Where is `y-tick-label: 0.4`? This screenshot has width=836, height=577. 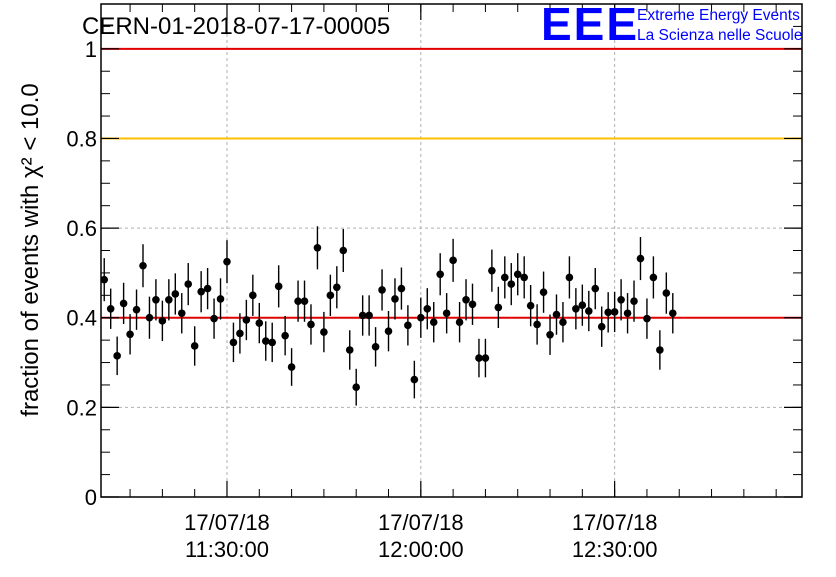
y-tick-label: 0.4 is located at coordinates (81, 318).